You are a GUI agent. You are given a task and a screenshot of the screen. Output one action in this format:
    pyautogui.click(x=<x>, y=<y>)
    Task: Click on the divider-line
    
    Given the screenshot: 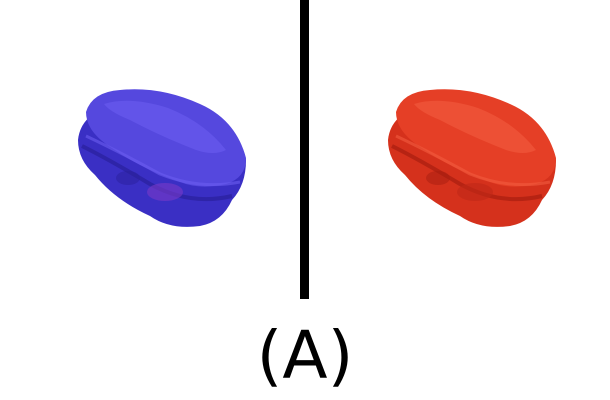 What is the action you would take?
    pyautogui.click(x=304, y=149)
    